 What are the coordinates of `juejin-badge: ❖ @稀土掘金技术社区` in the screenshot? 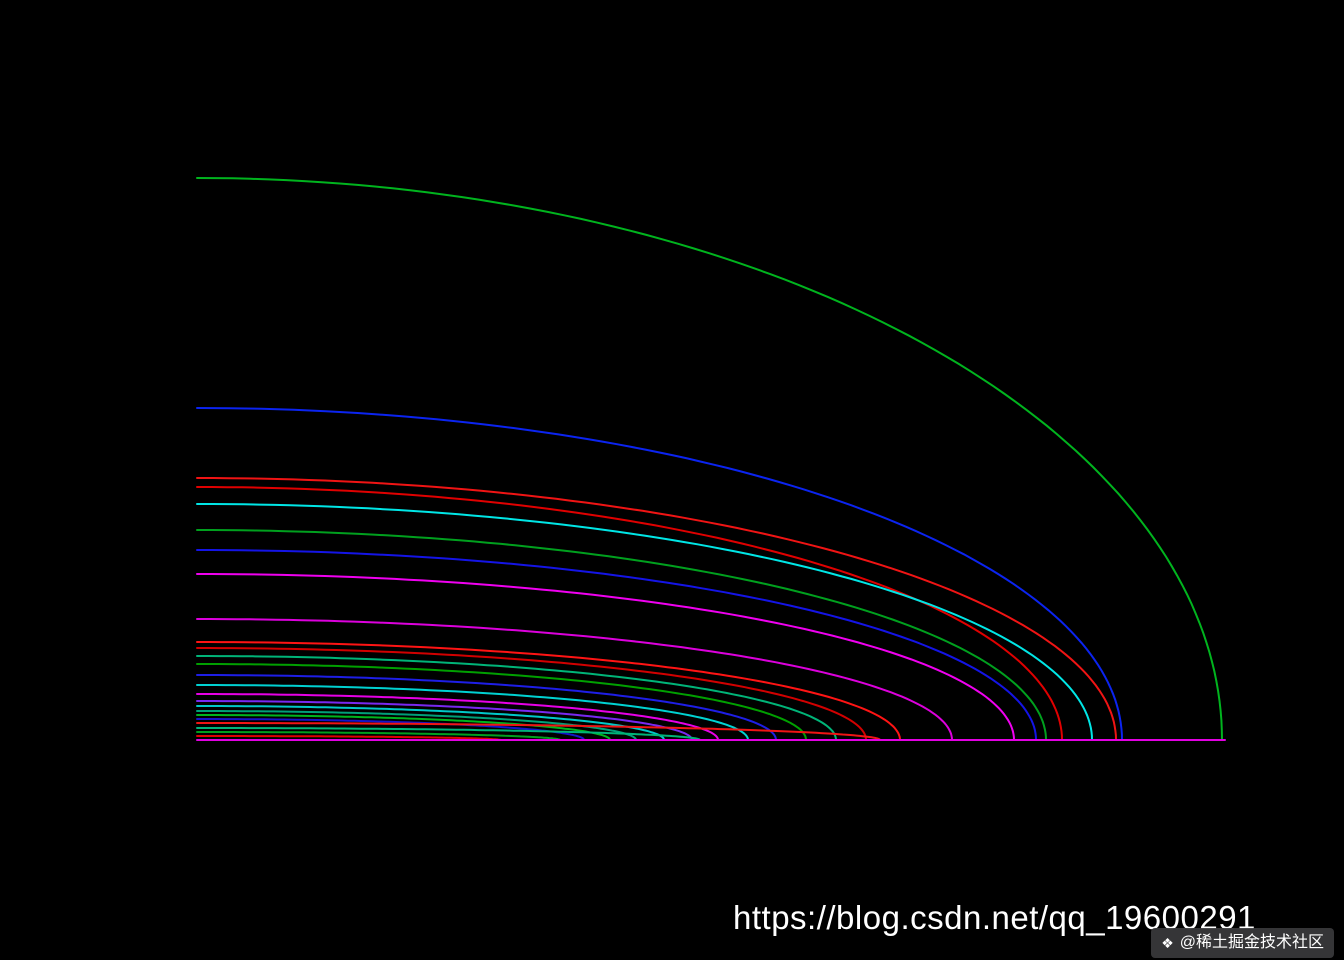 It's located at (1242, 943).